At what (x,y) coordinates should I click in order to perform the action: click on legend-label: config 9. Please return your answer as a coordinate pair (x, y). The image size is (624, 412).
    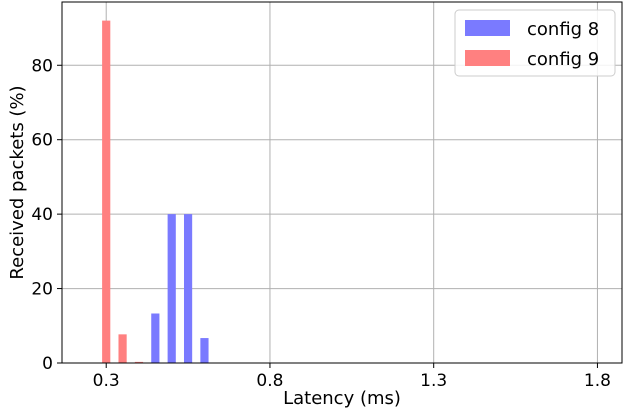
    Looking at the image, I should click on (563, 59).